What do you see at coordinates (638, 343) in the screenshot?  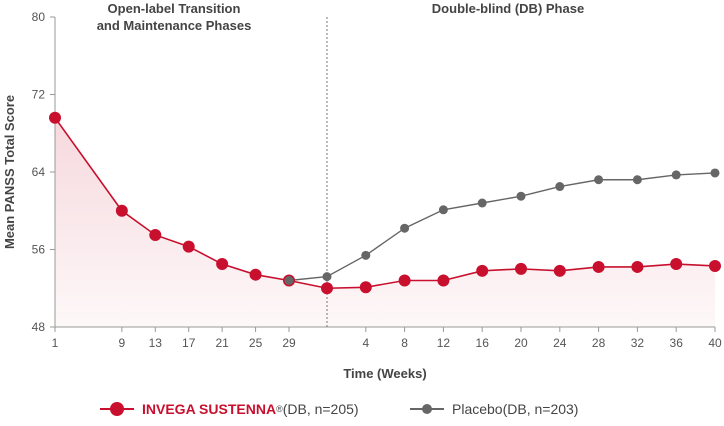 I see `x-tick-label: 32` at bounding box center [638, 343].